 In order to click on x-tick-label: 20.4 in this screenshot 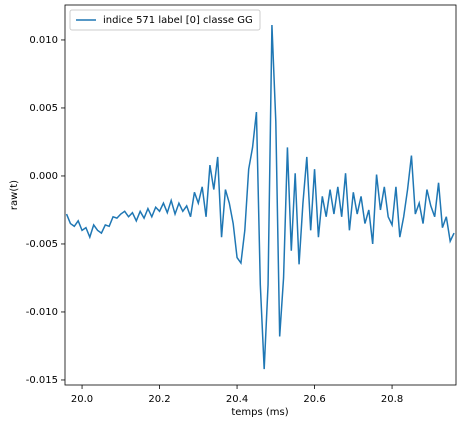, I will do `click(237, 399)`.